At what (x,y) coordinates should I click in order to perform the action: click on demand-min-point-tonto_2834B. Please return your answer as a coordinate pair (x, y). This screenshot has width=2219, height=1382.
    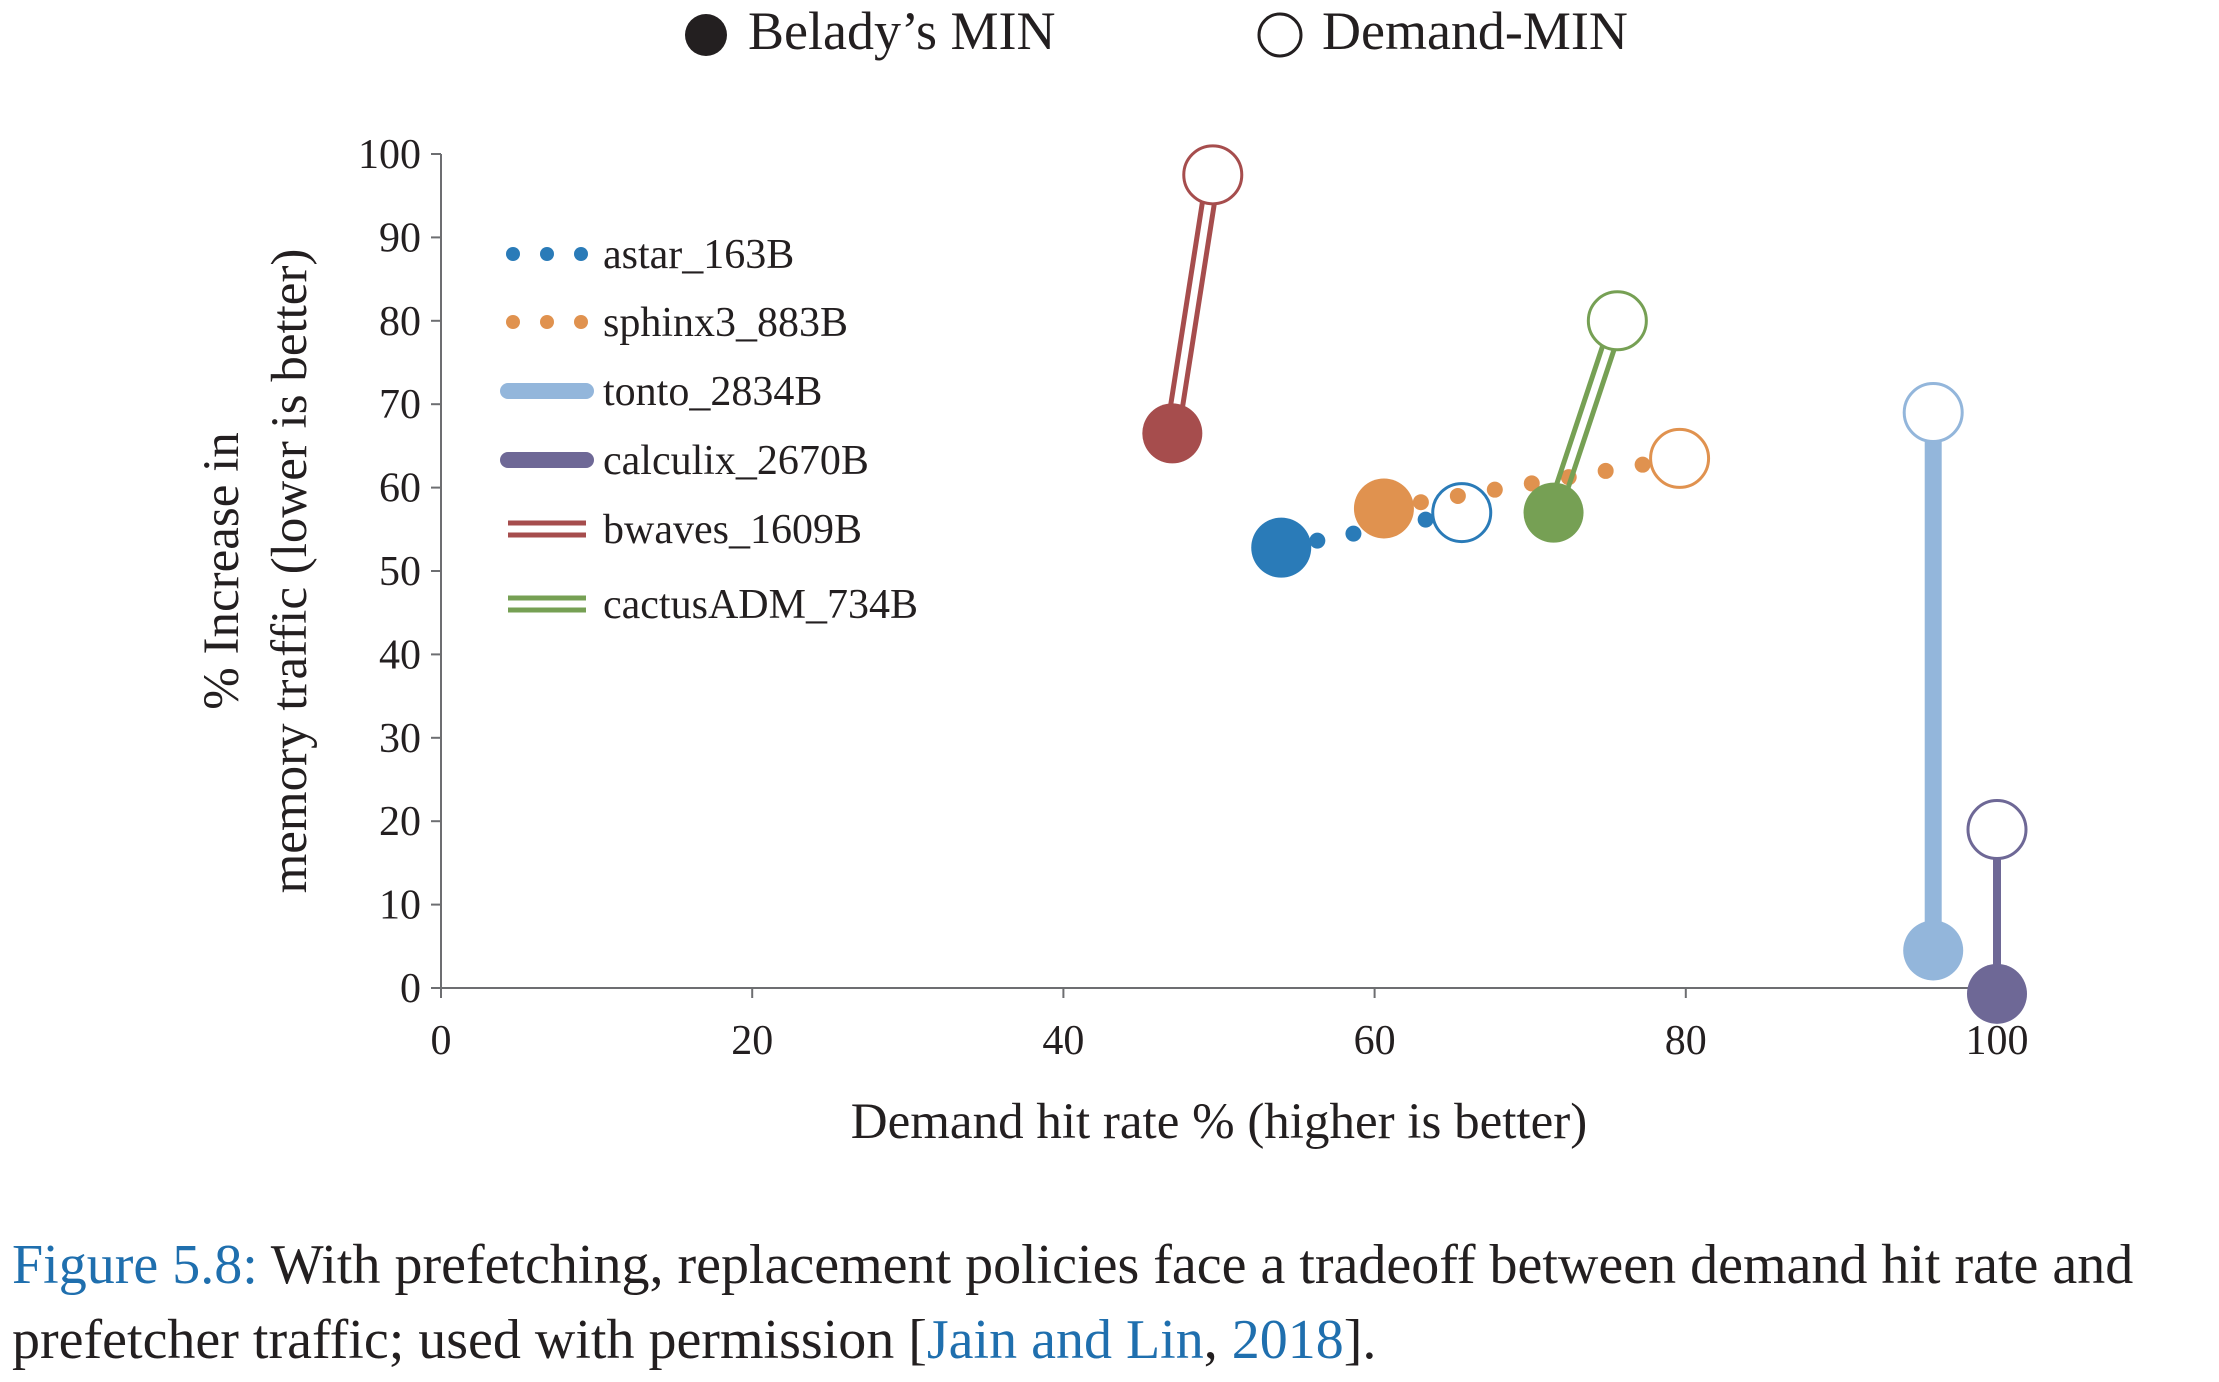
    Looking at the image, I should click on (1933, 413).